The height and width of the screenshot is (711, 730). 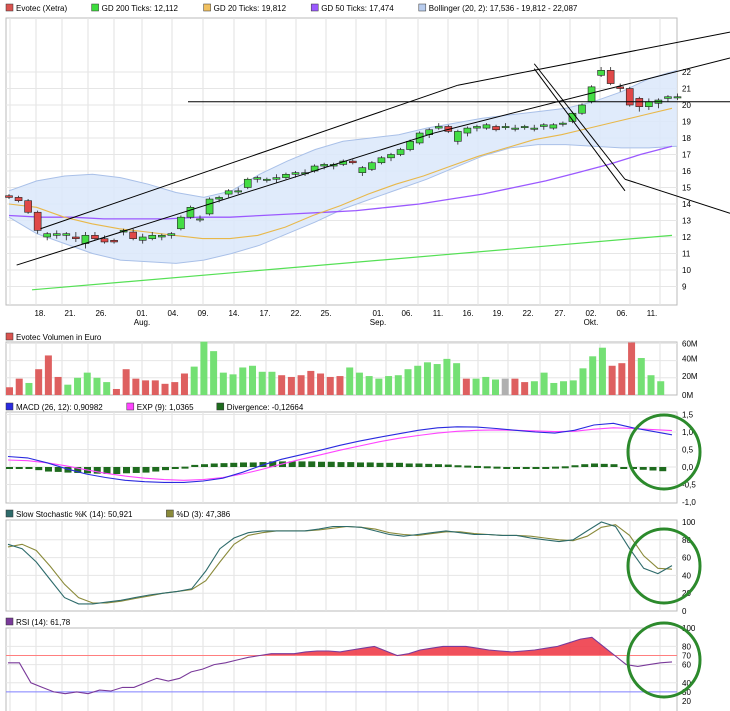 What do you see at coordinates (59, 337) in the screenshot?
I see `volume-legend-label-0: Evotec Volumen in Euro` at bounding box center [59, 337].